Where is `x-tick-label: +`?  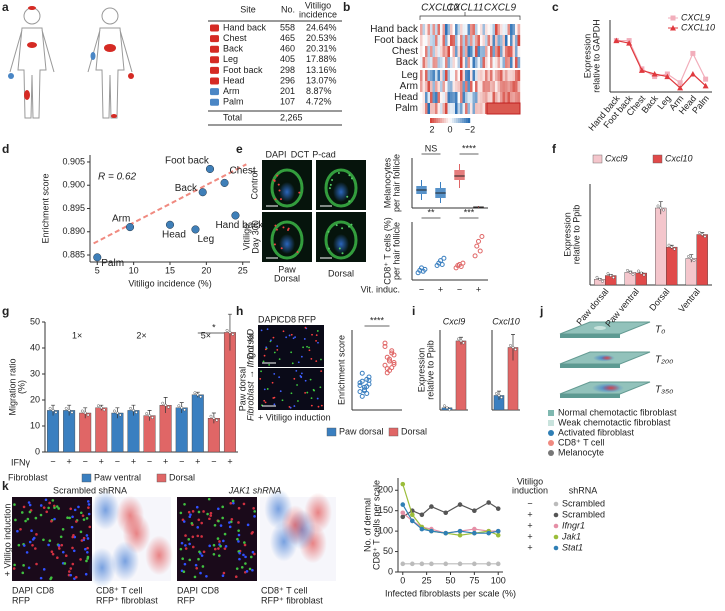 x-tick-label: + is located at coordinates (197, 461).